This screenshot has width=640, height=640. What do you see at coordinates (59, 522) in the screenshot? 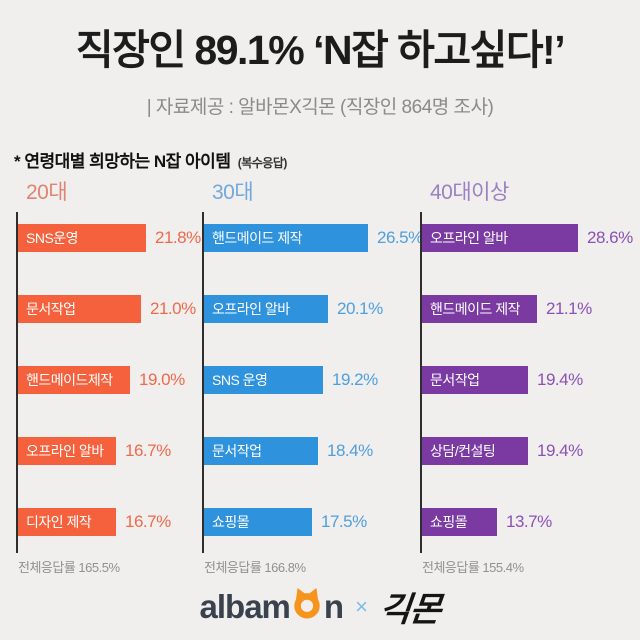
I see `bar-item-label: 디자인 제작` at bounding box center [59, 522].